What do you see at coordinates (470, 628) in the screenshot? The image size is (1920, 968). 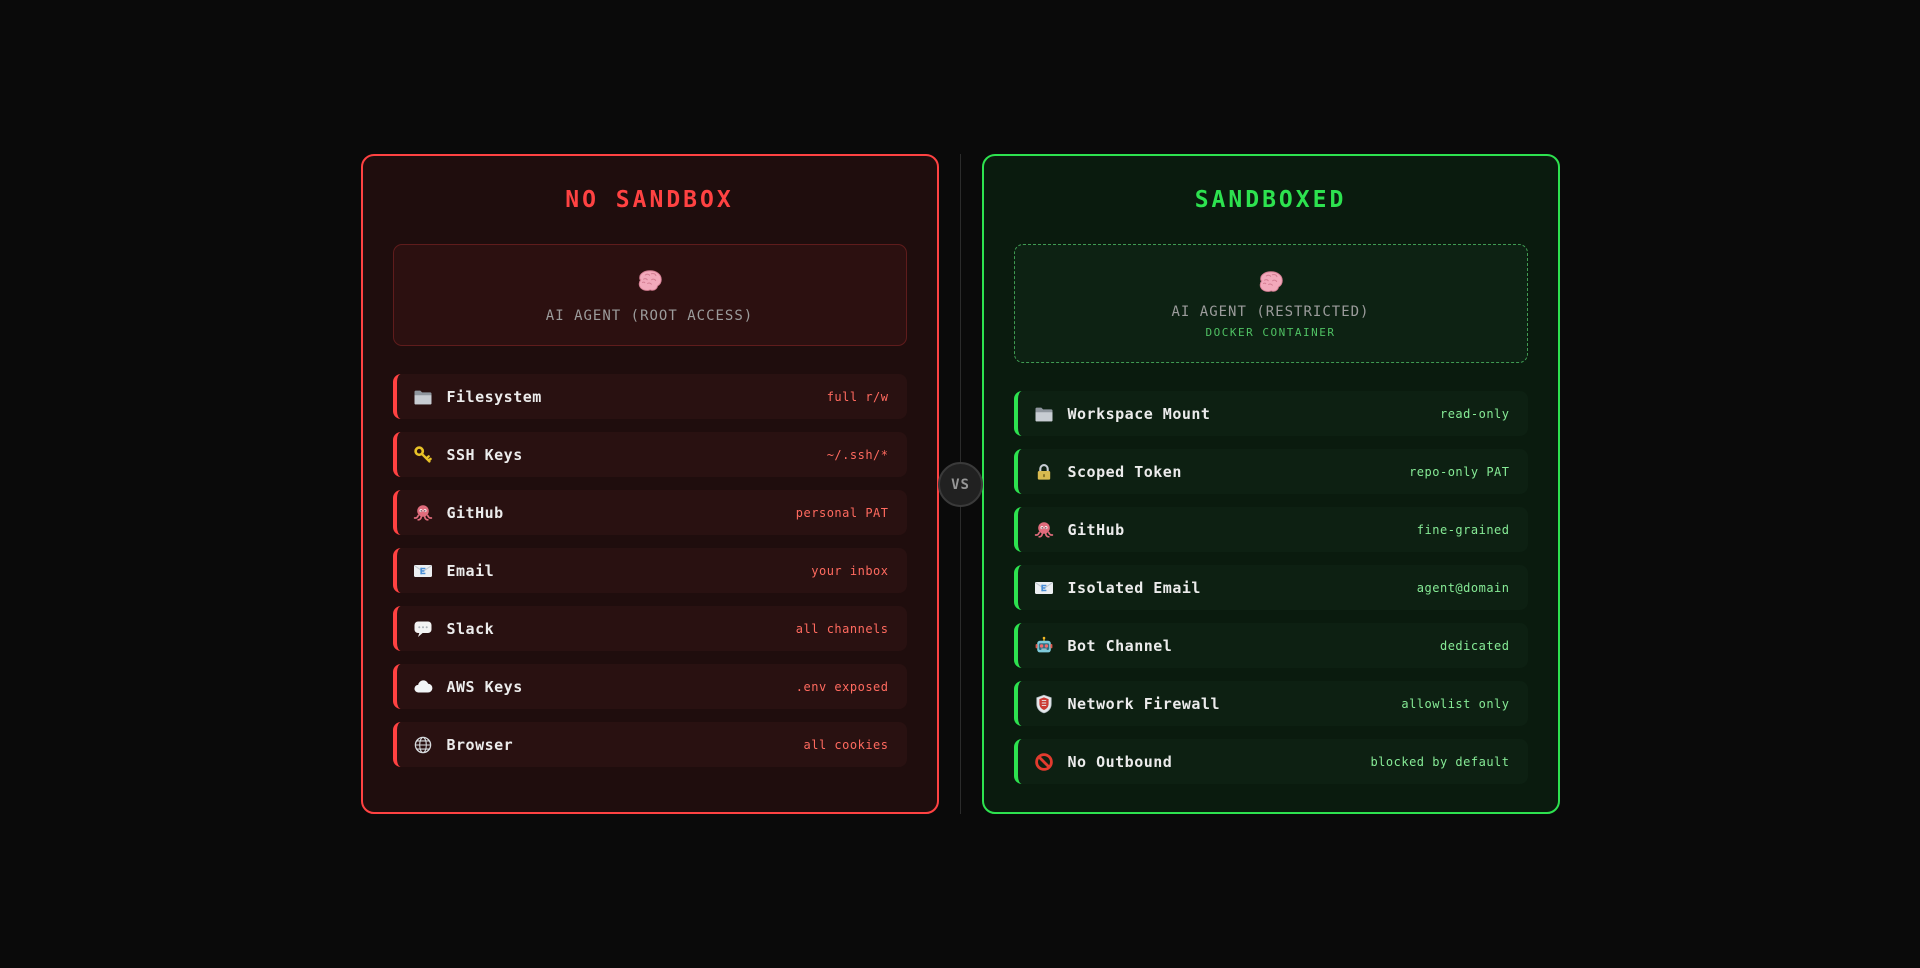 I see `row-label: Slack` at bounding box center [470, 628].